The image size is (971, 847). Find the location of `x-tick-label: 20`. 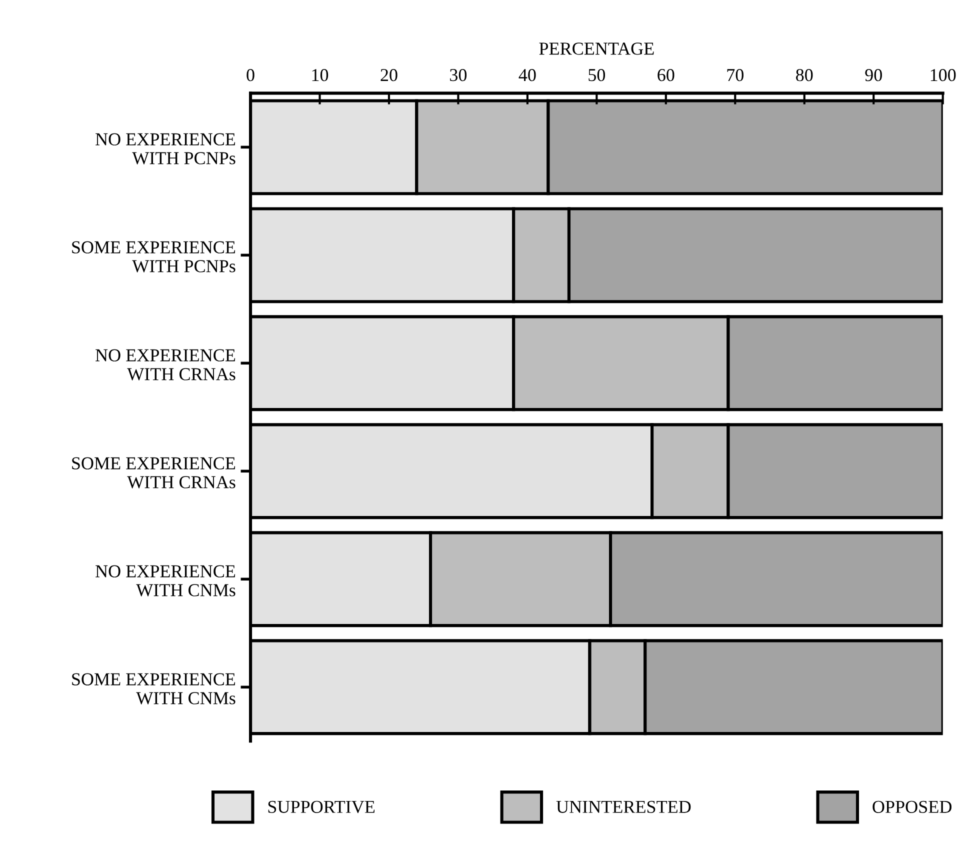

x-tick-label: 20 is located at coordinates (389, 75).